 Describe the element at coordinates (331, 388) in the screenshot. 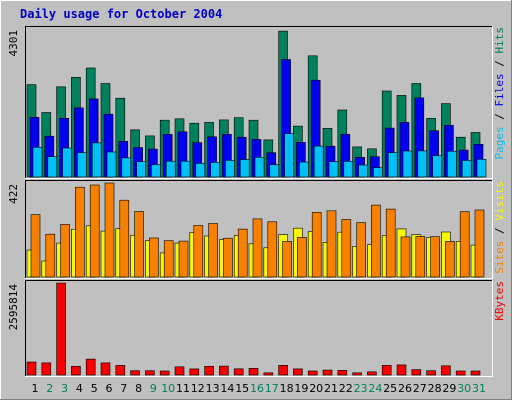

I see `day-label-21: 21` at that location.